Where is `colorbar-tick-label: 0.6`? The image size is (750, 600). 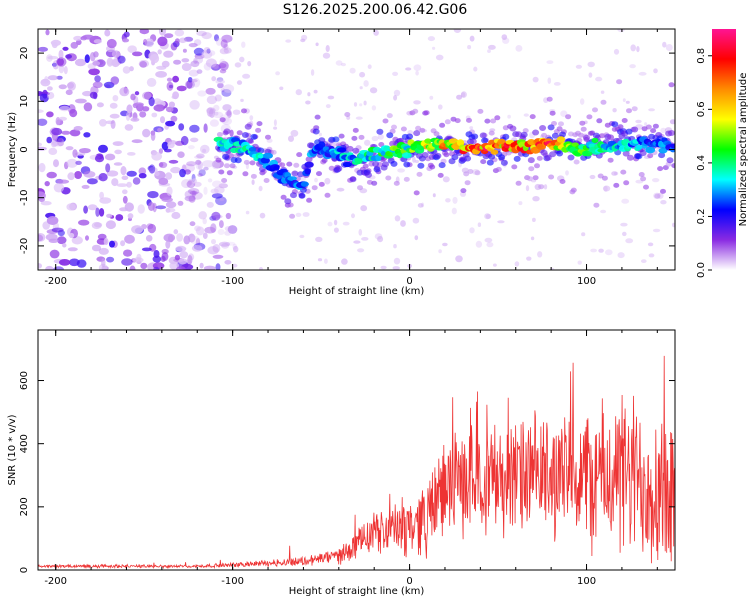 colorbar-tick-label: 0.6 is located at coordinates (701, 109).